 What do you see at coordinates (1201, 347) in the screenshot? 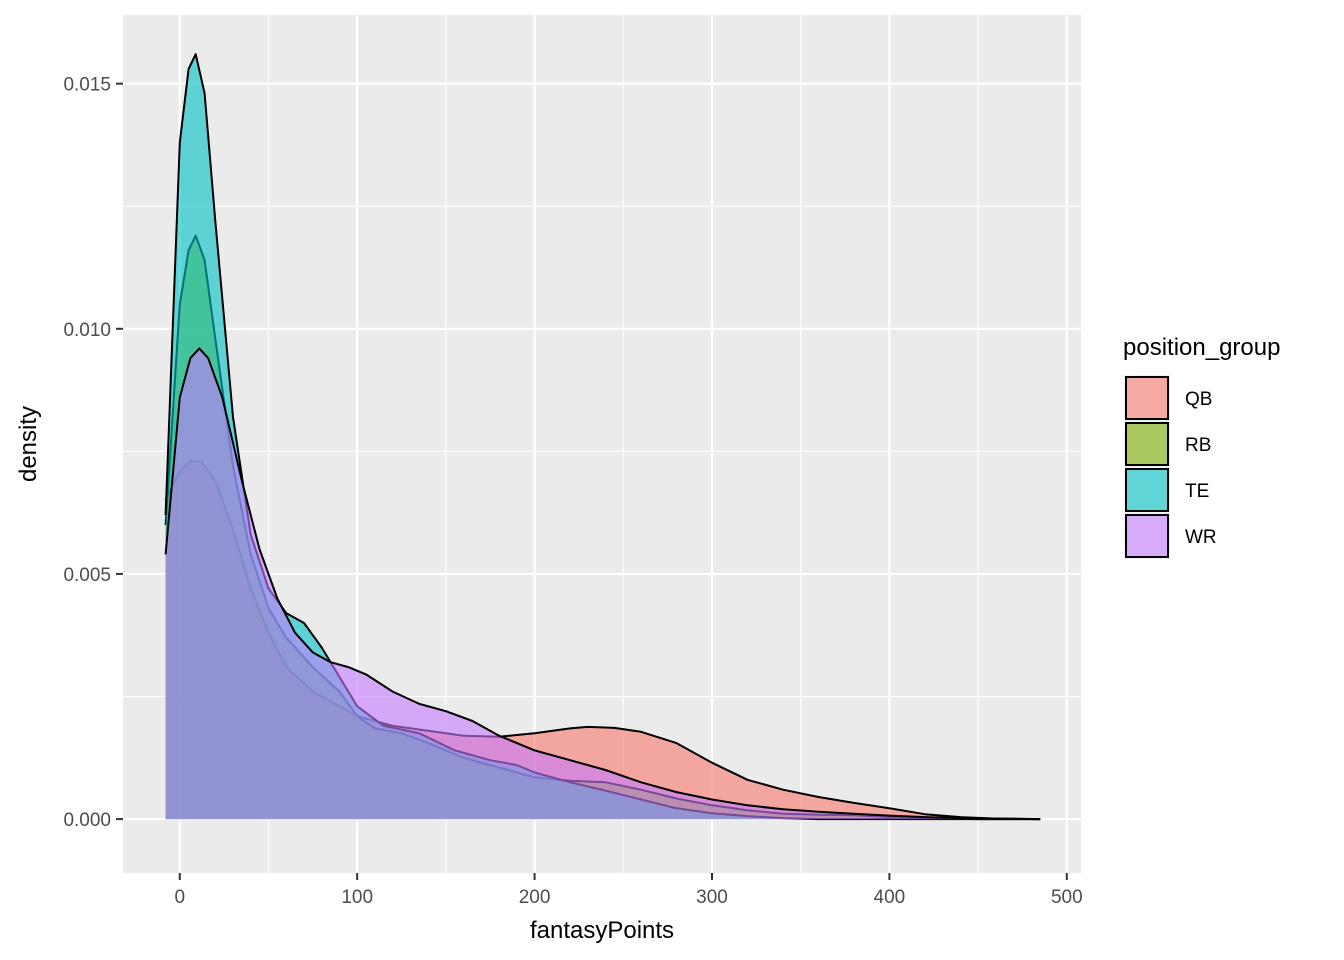
I see `legend-title: position_group` at bounding box center [1201, 347].